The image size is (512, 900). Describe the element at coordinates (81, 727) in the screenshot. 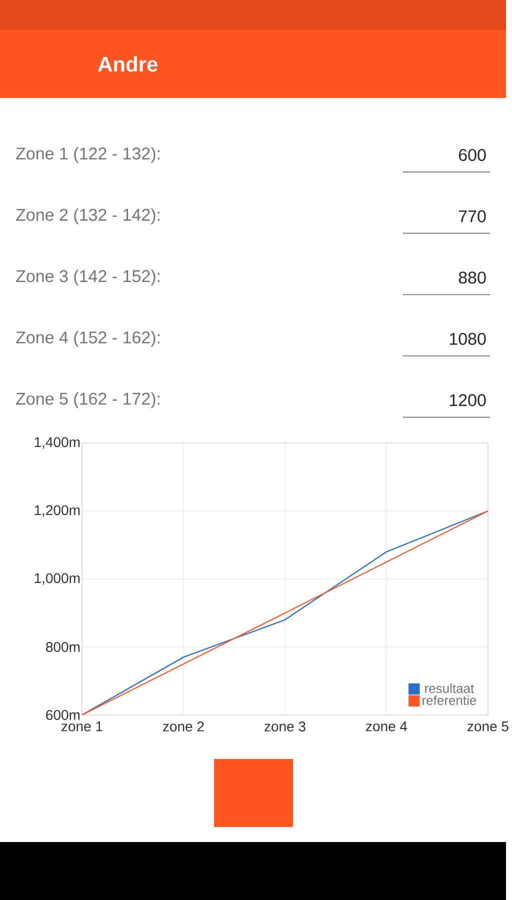

I see `x-tick-label: zone 1` at that location.